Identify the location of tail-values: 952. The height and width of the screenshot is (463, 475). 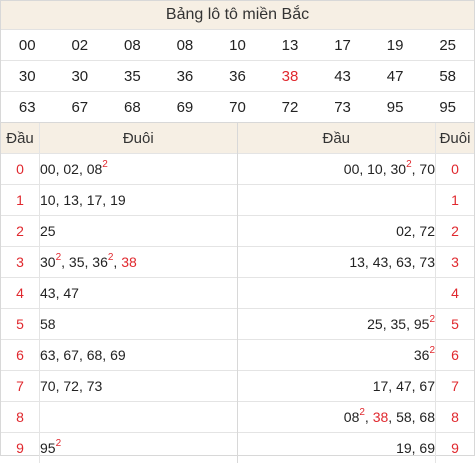
(138, 448).